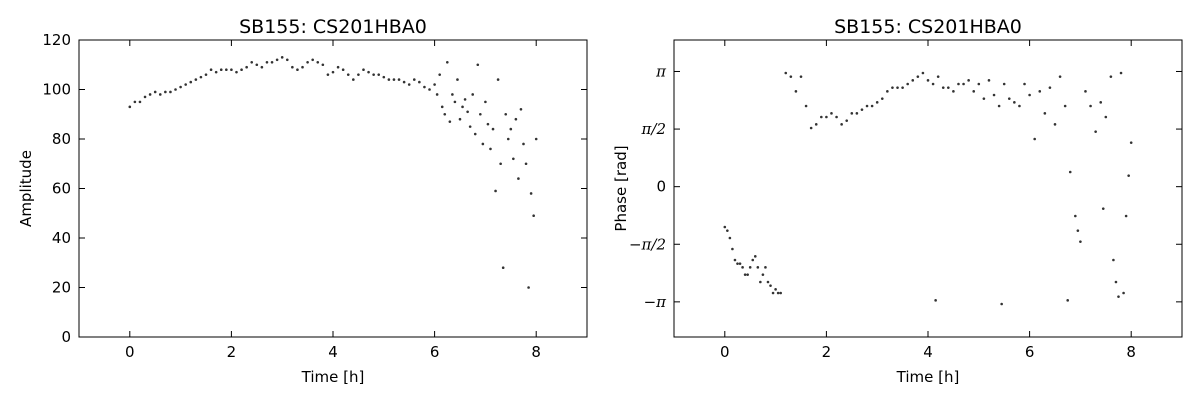  What do you see at coordinates (61, 139) in the screenshot?
I see `y-tick-label: 80` at bounding box center [61, 139].